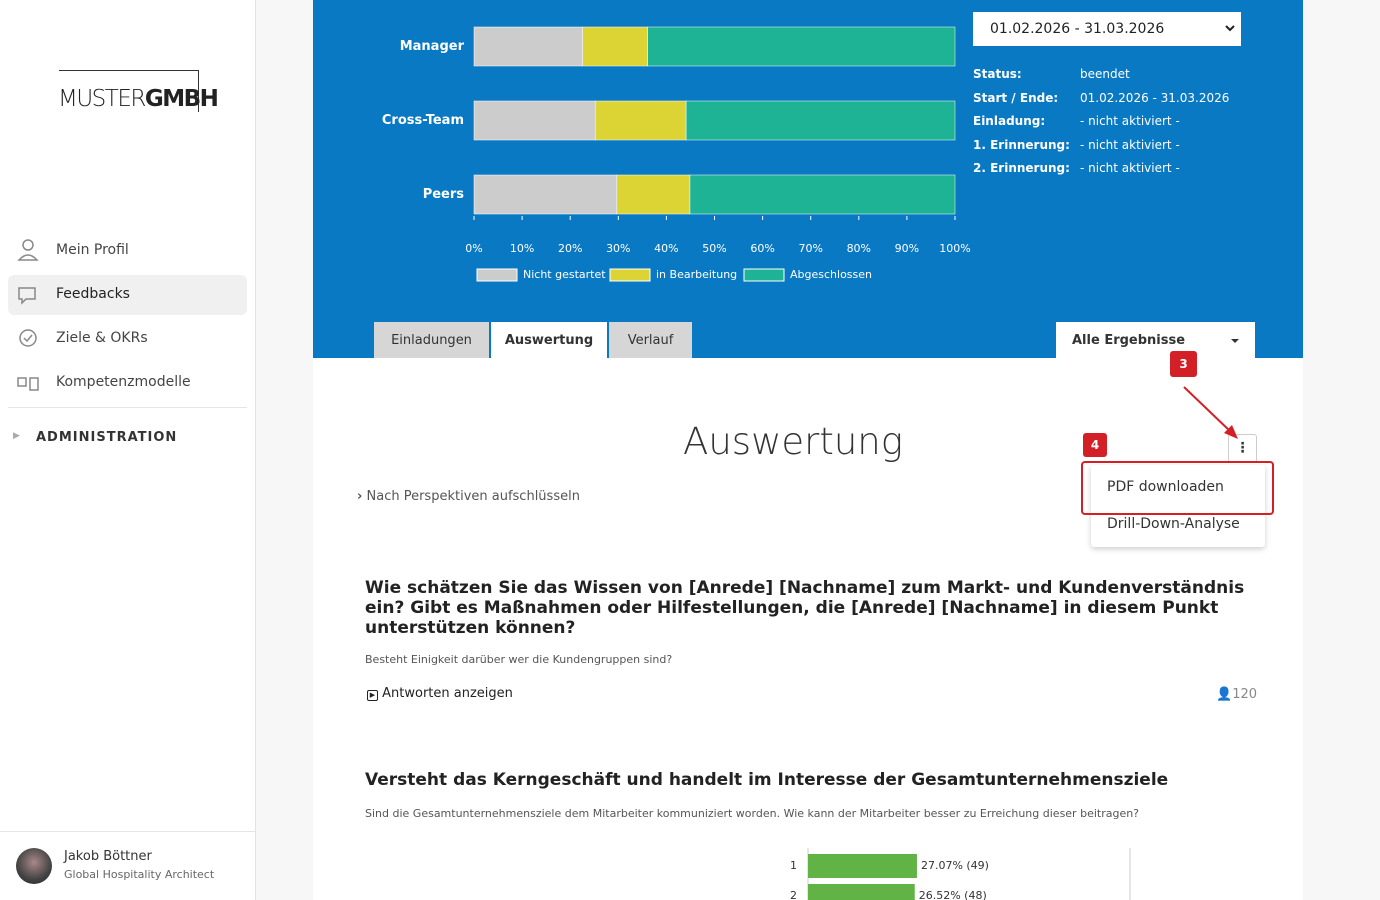 The height and width of the screenshot is (900, 1380). I want to click on show-answers-text: Antworten anzeigen, so click(447, 693).